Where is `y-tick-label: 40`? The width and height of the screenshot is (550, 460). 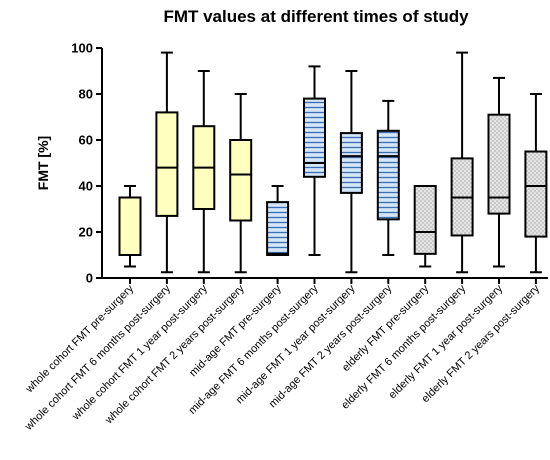 y-tick-label: 40 is located at coordinates (86, 186).